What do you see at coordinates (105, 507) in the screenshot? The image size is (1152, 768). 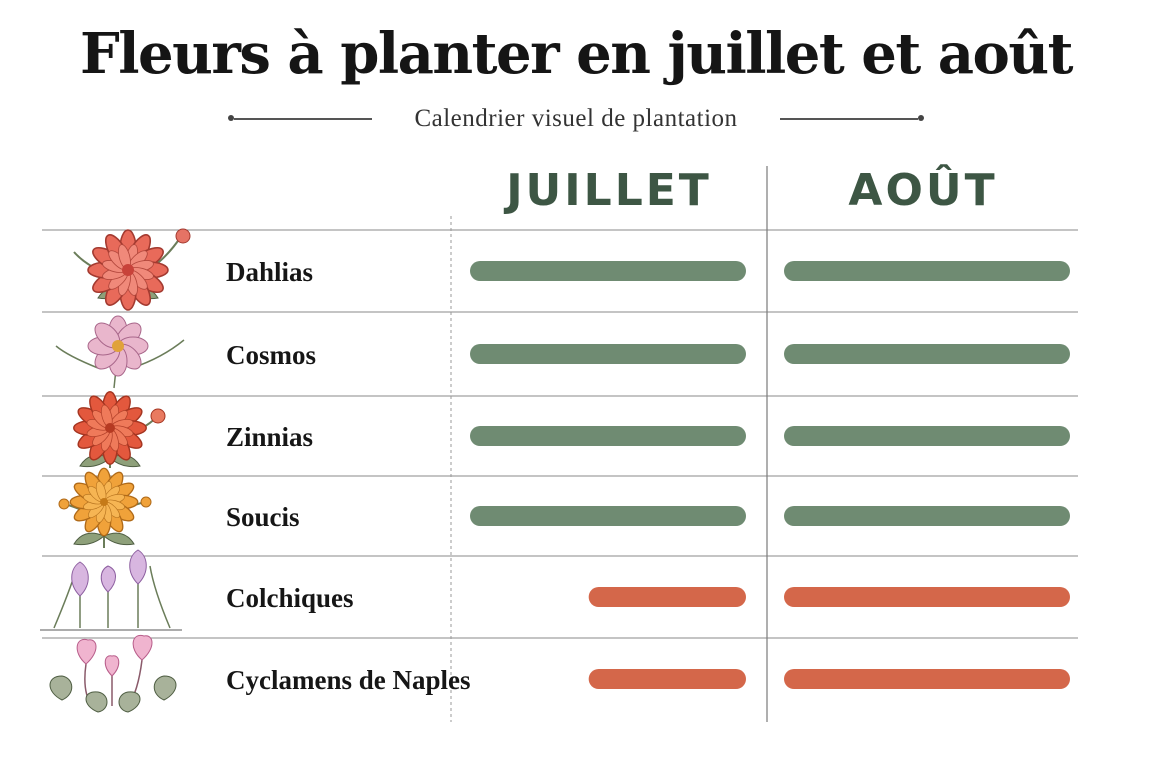 I see `marigold-icon` at bounding box center [105, 507].